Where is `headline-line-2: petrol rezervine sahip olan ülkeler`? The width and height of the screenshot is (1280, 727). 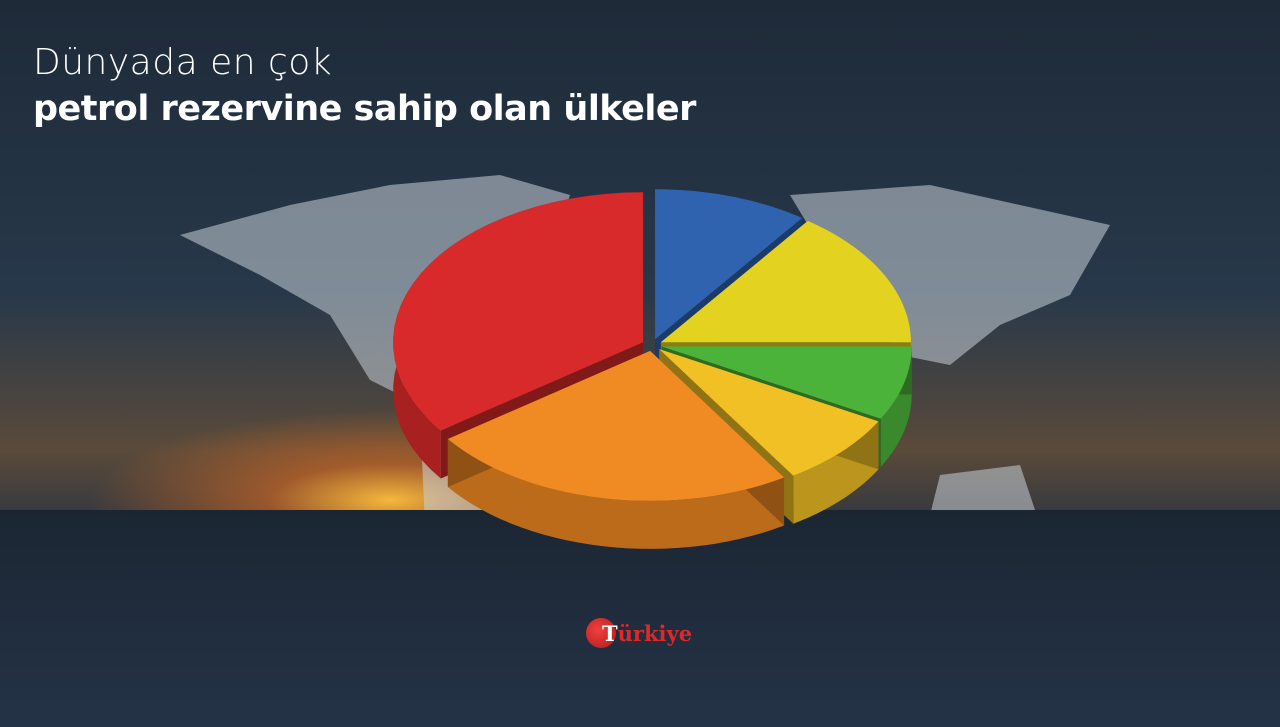
headline-line-2: petrol rezervine sahip olan ülkeler is located at coordinates (364, 109).